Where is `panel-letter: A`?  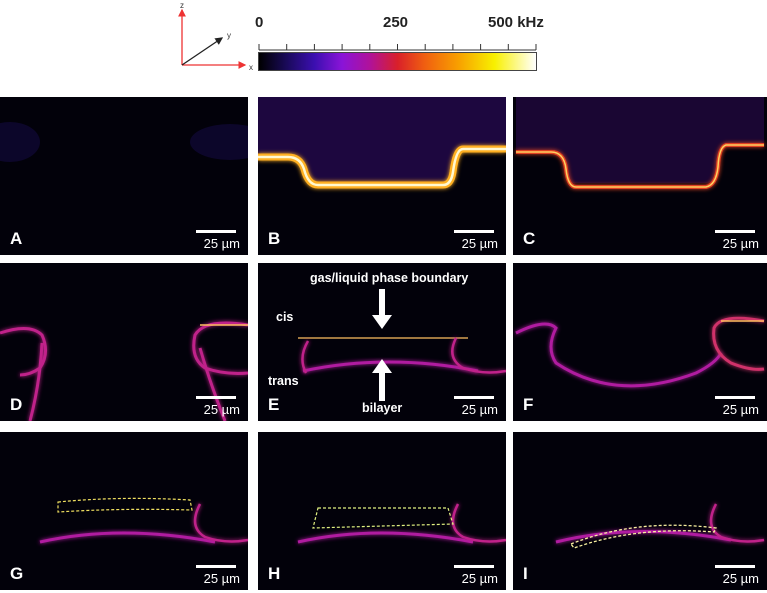 panel-letter: A is located at coordinates (16, 238).